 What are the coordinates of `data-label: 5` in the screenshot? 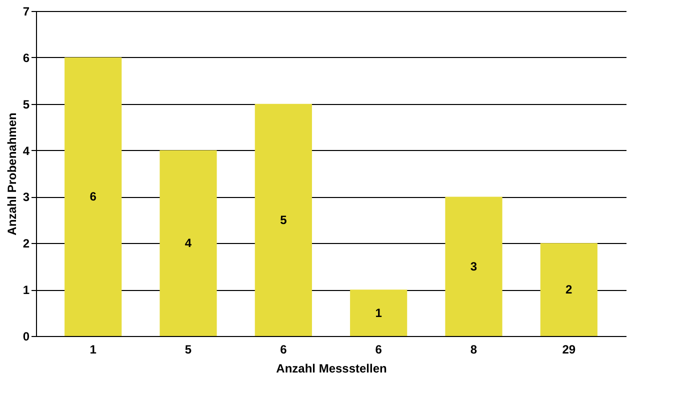 It's located at (284, 219).